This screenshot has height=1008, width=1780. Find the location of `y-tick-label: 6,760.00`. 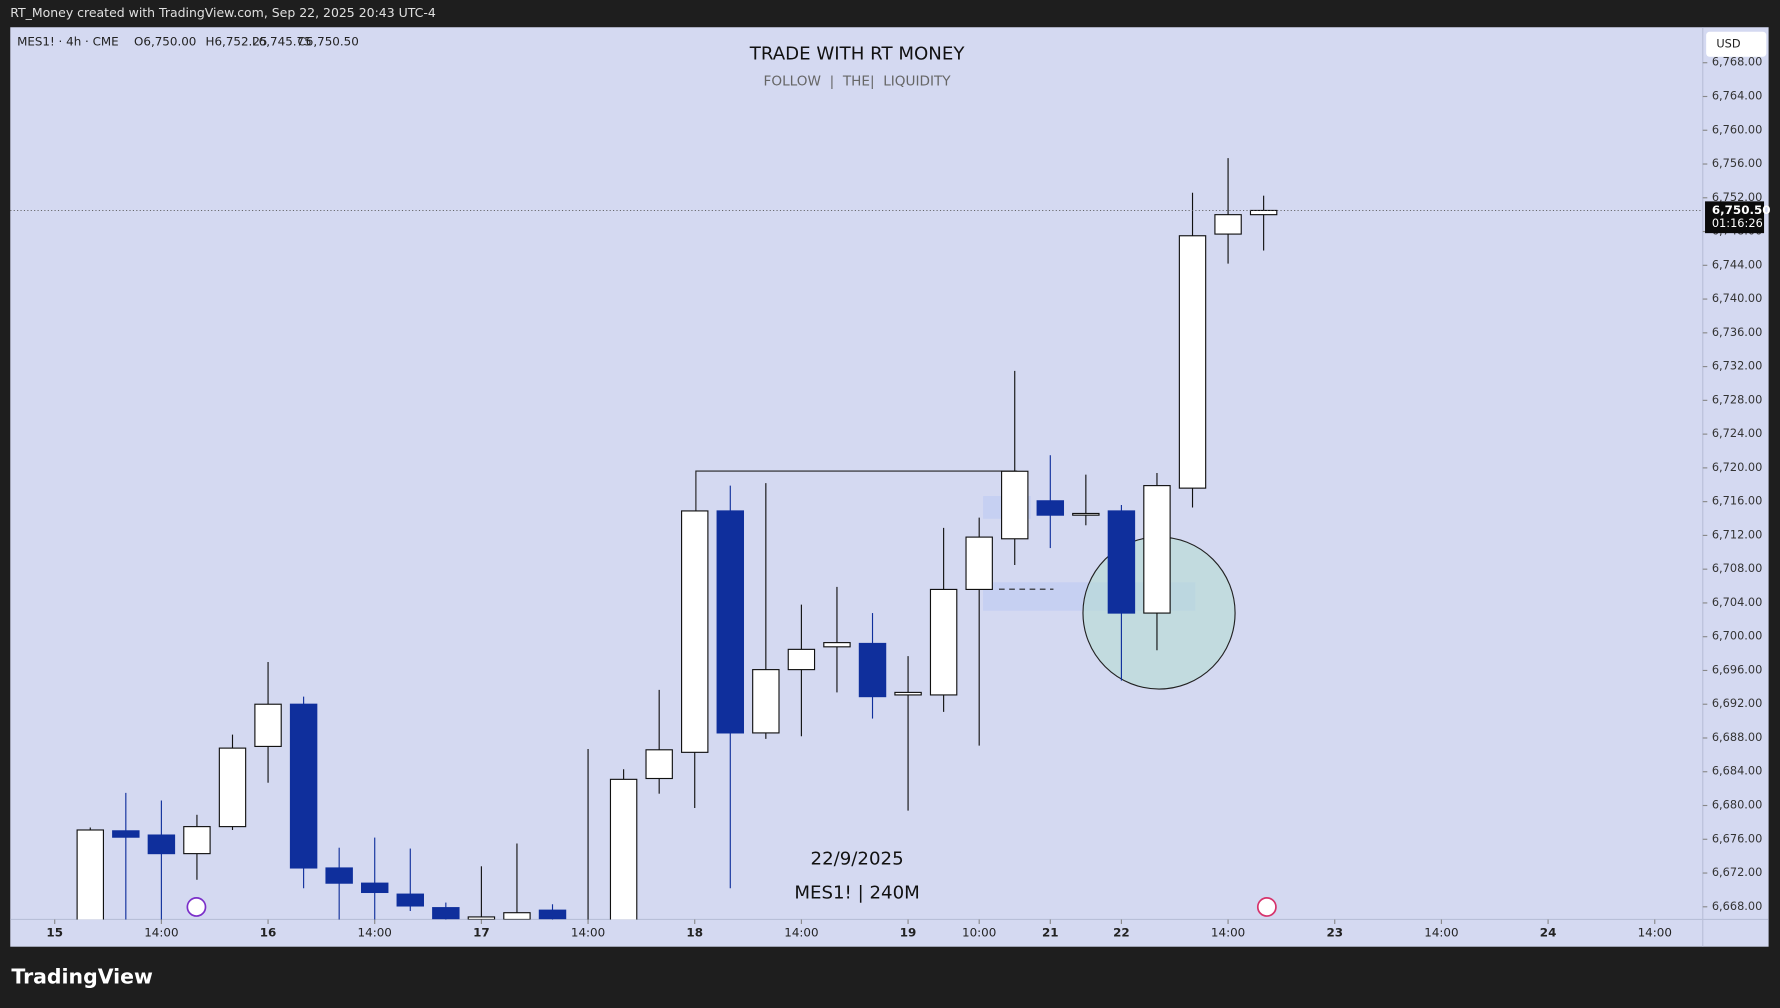

y-tick-label: 6,760.00 is located at coordinates (1737, 129).